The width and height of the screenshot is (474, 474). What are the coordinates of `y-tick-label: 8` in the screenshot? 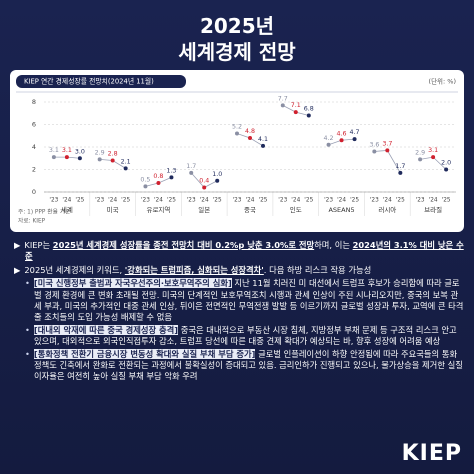 It's located at (34, 102).